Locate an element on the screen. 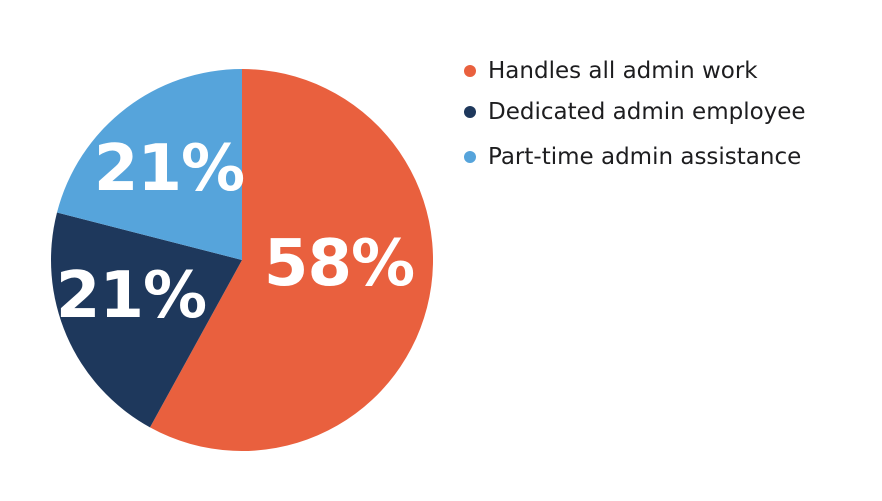 The width and height of the screenshot is (882, 501). legend-item-dedicated-admin-employee: Dedicated admin employee is located at coordinates (635, 112).